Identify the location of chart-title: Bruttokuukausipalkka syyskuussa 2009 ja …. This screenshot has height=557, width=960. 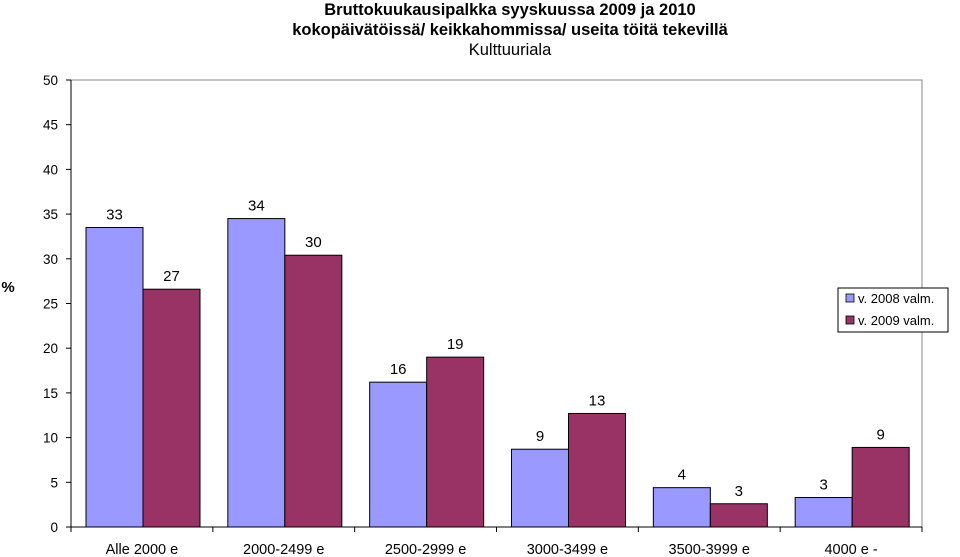
(510, 10).